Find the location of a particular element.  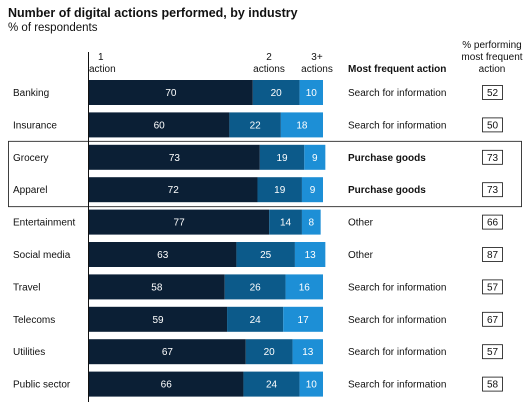

bar-value-label: 77 is located at coordinates (180, 223).